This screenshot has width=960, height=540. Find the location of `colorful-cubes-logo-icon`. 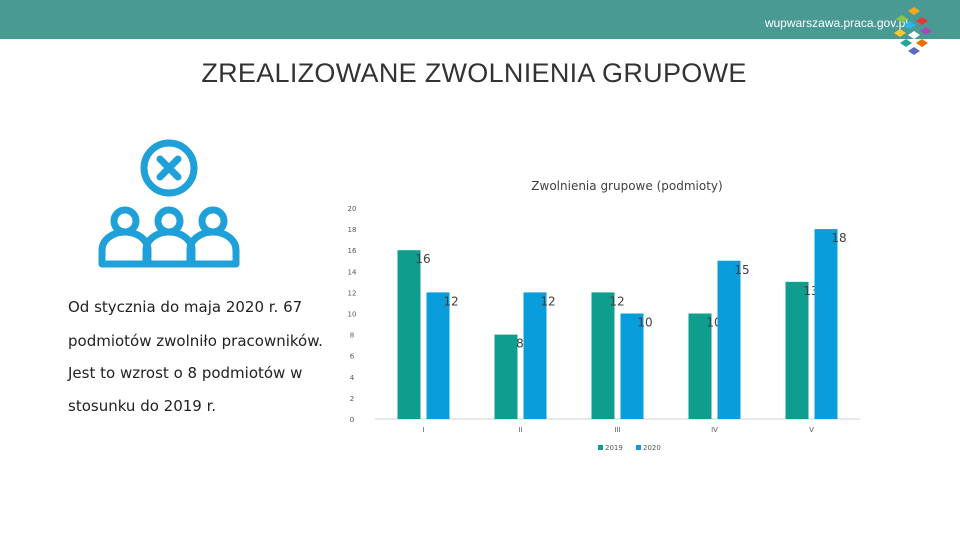

colorful-cubes-logo-icon is located at coordinates (913, 31).